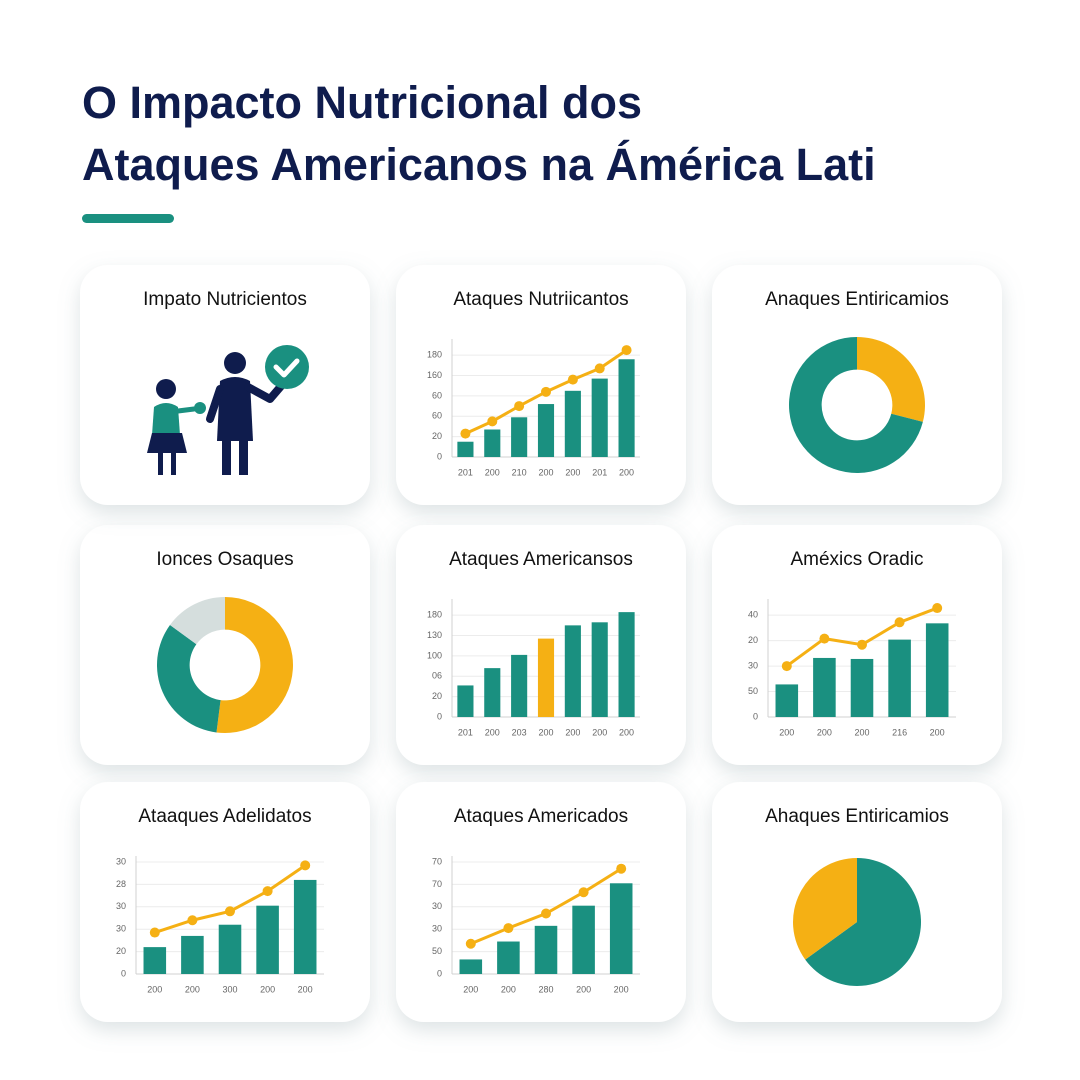 The width and height of the screenshot is (1080, 1080). I want to click on y-tick-label: 160, so click(434, 375).